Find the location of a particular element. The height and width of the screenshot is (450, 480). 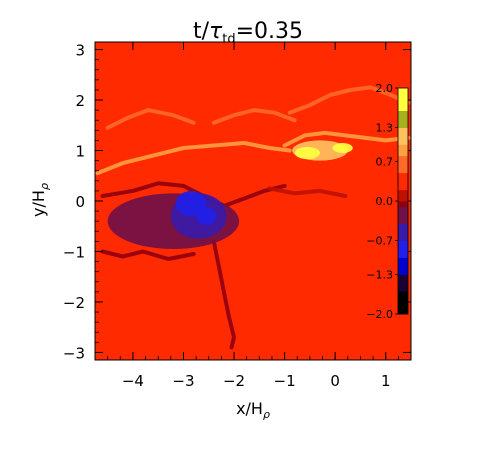

colorbar-tick-label: 2.0 is located at coordinates (385, 88).